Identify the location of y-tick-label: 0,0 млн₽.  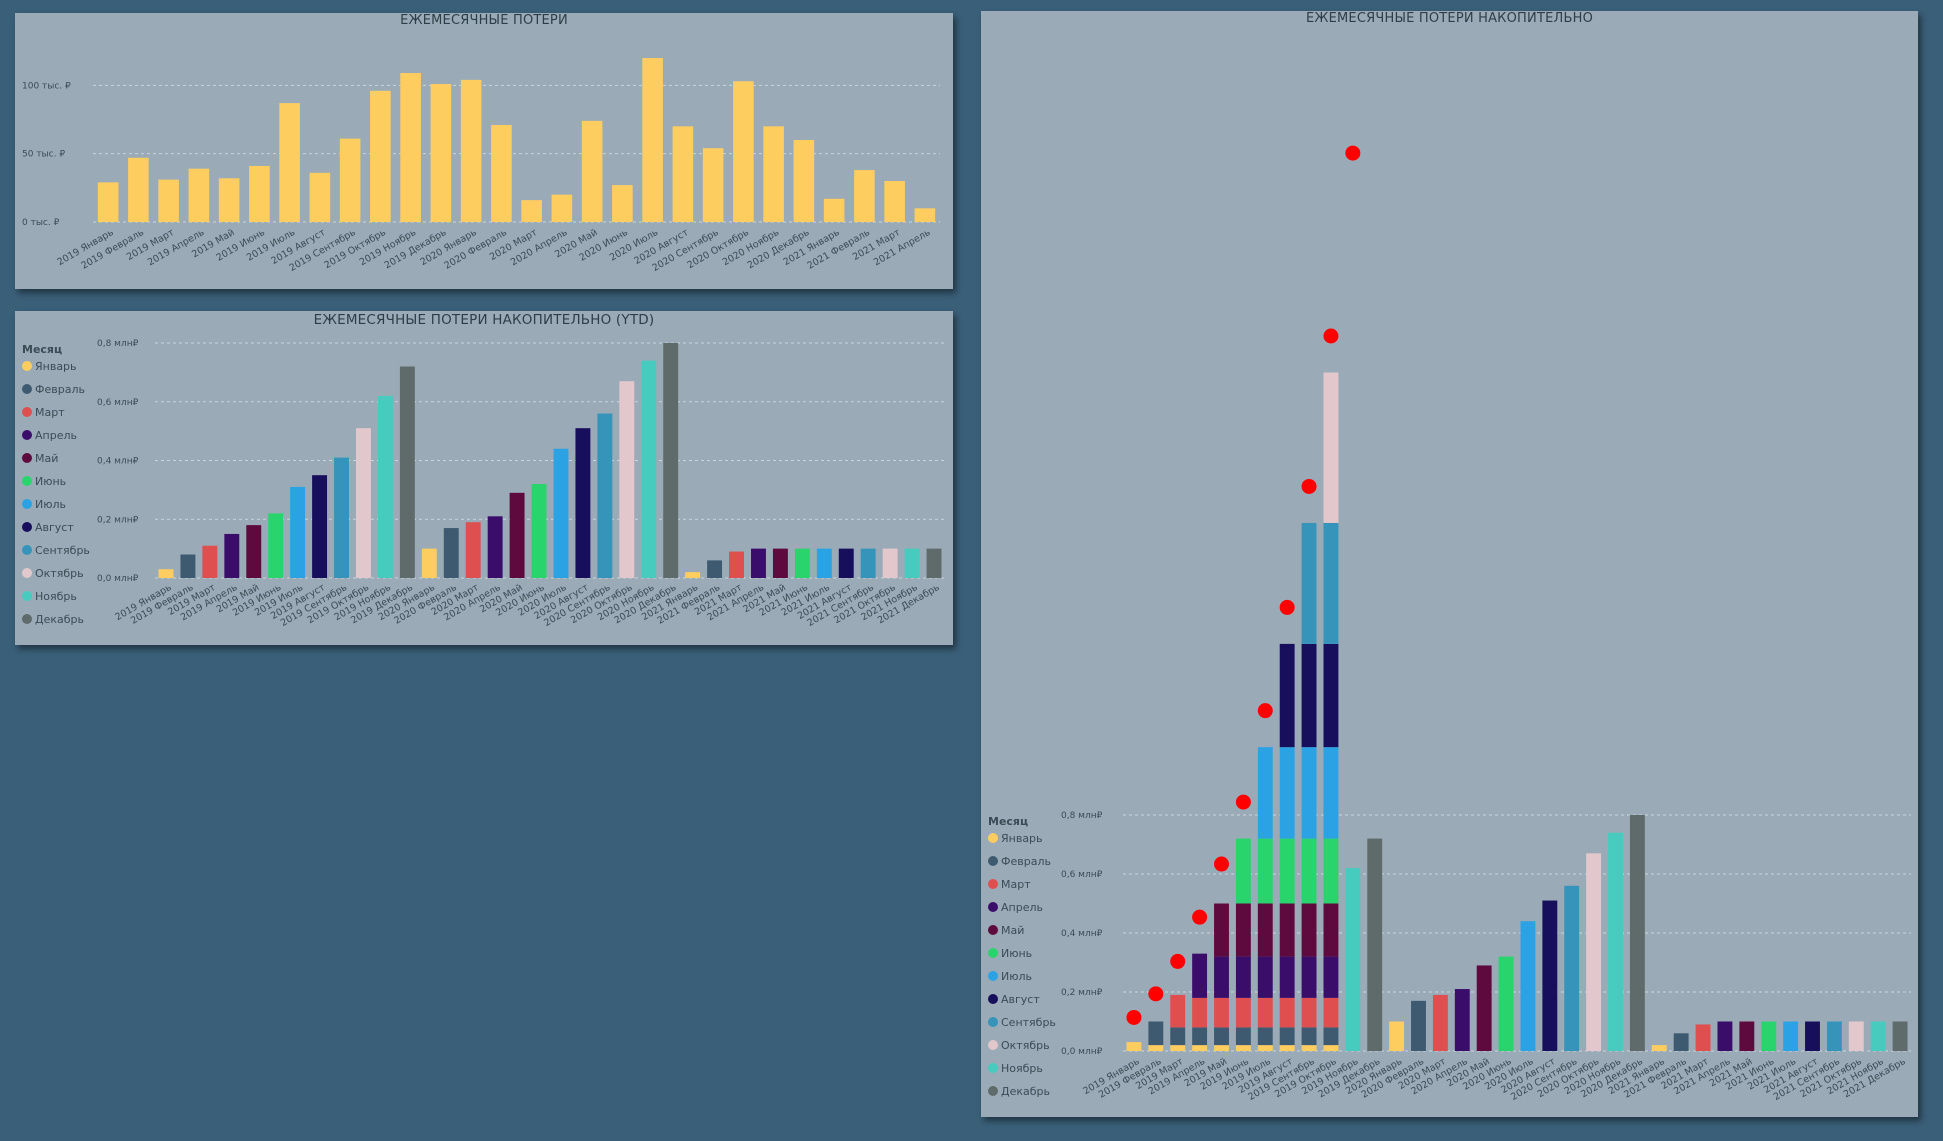
(1082, 1052).